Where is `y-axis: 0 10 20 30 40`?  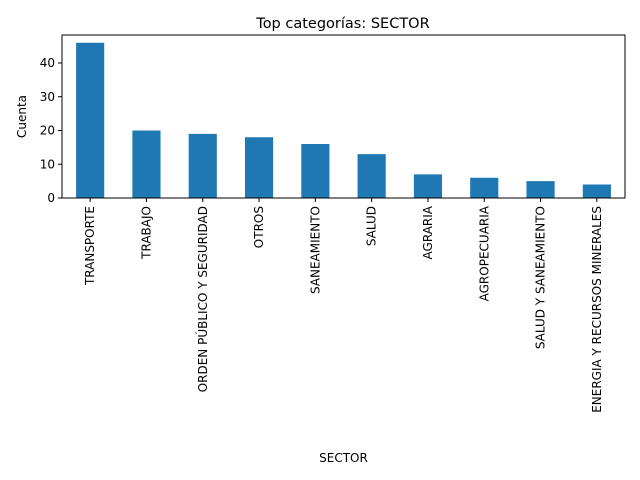
y-axis: 0 10 20 30 40 is located at coordinates (51, 130).